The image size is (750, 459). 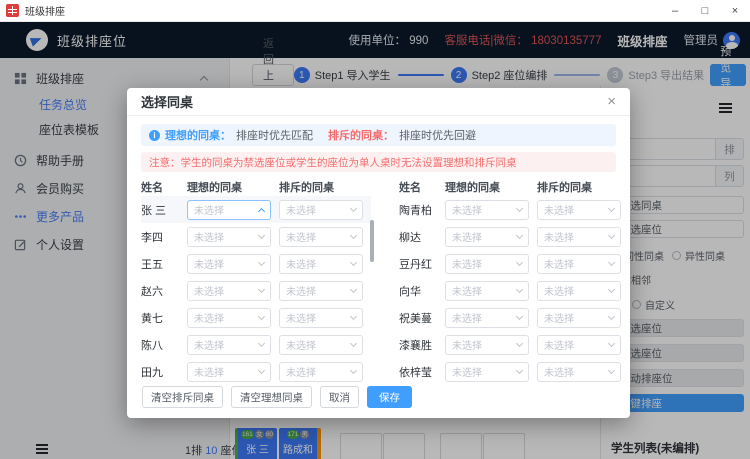 I want to click on header-right: 使用单位： 990 客服电话|微信： 18030135777 班级排座 管理员, so click(x=544, y=40).